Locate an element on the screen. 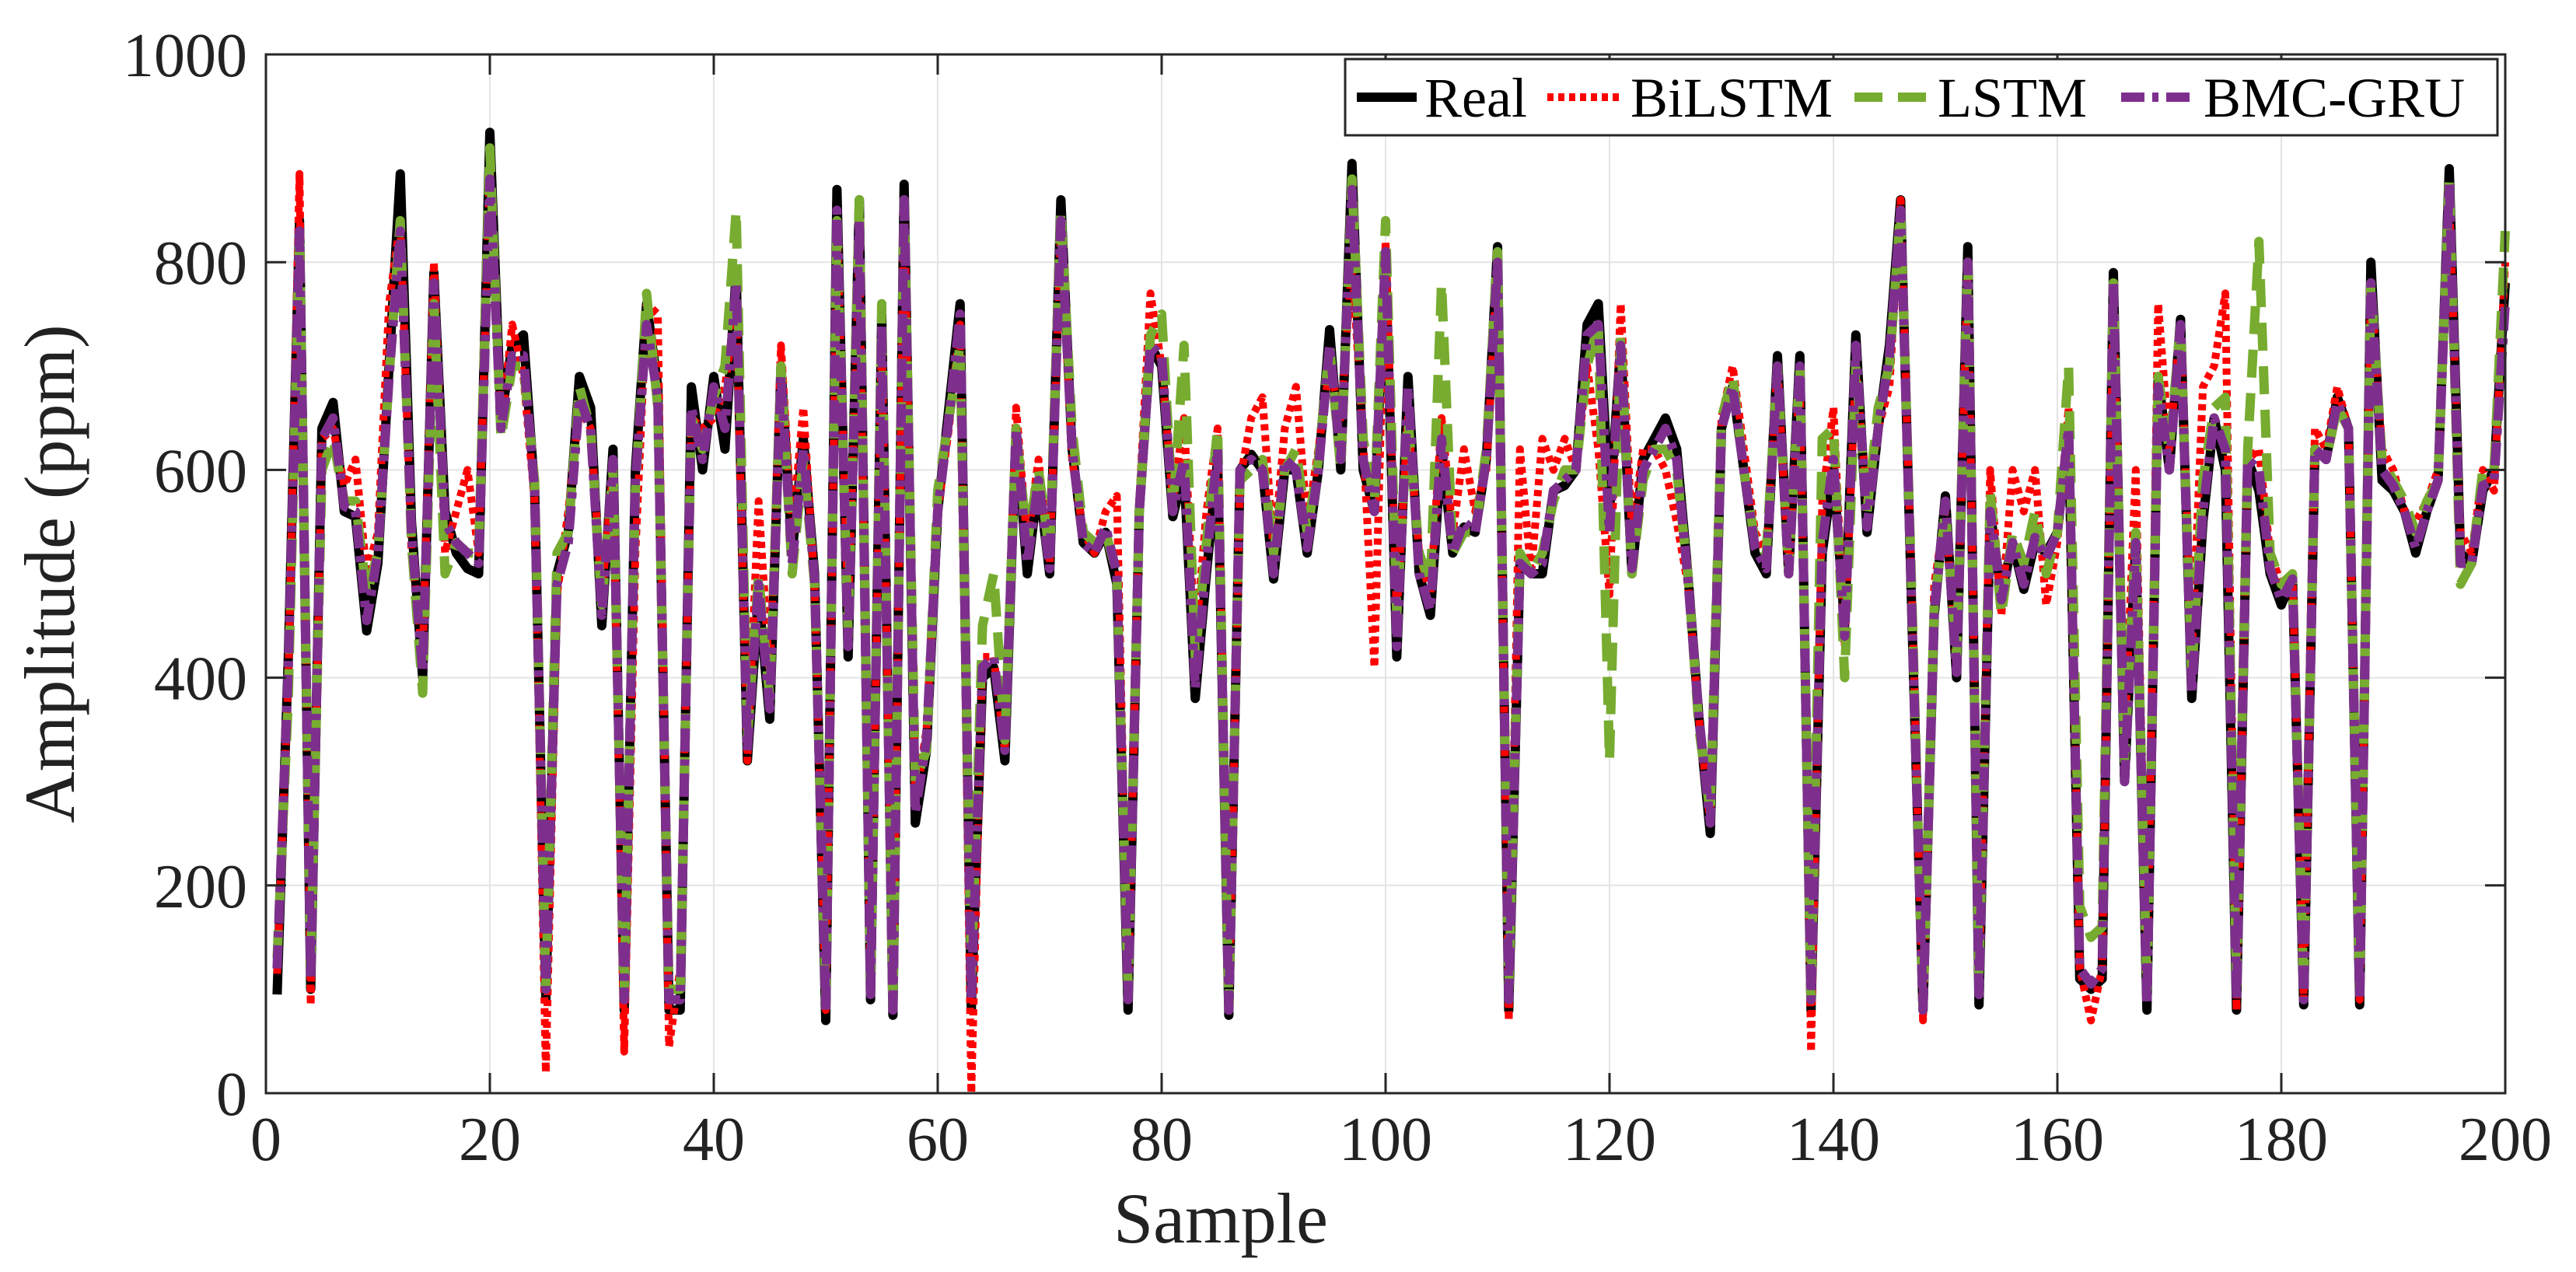 The width and height of the screenshot is (2576, 1272). legend-label-bilstm: BiLSTM is located at coordinates (1732, 98).